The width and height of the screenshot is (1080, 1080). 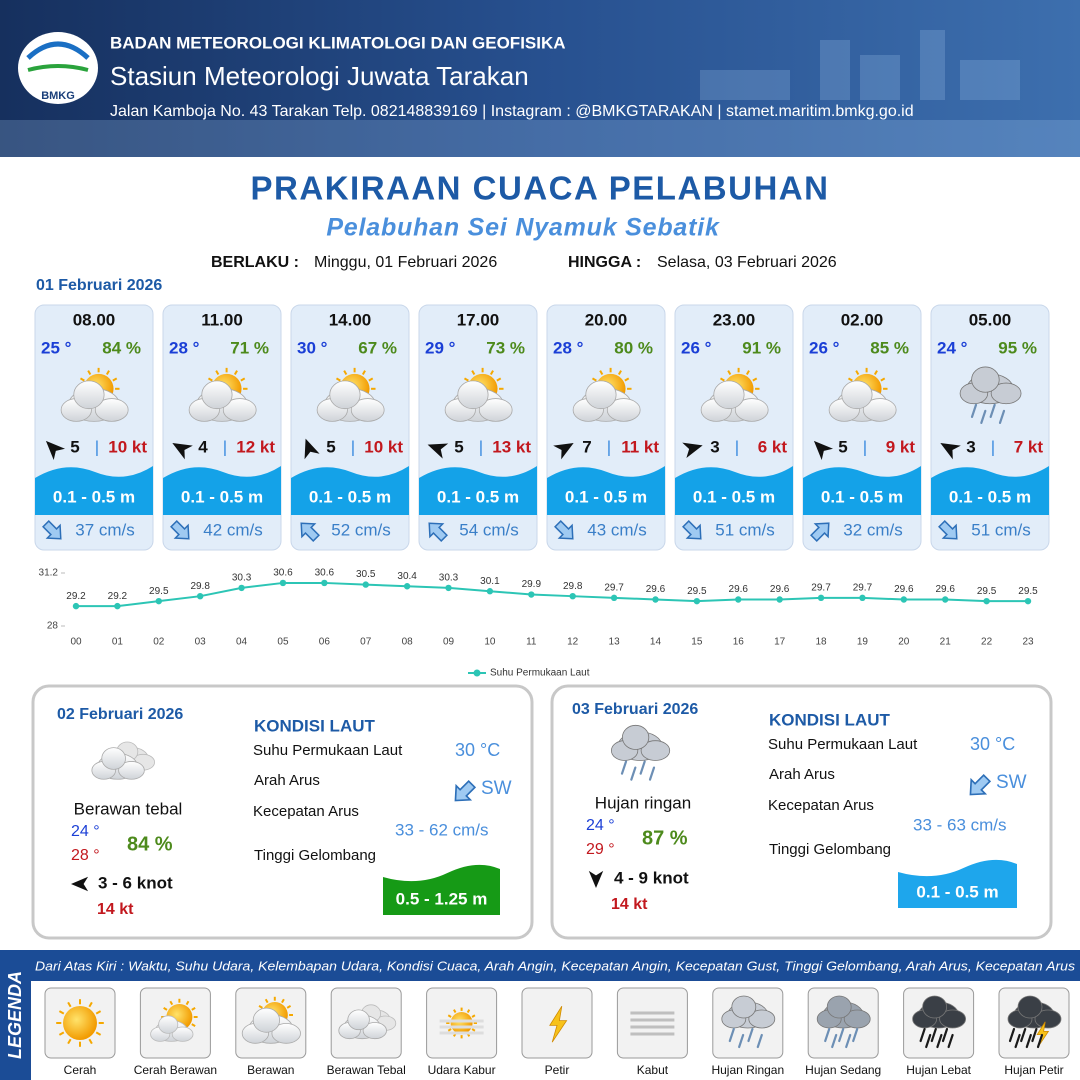 I want to click on x-tick-label: 00, so click(x=76, y=642).